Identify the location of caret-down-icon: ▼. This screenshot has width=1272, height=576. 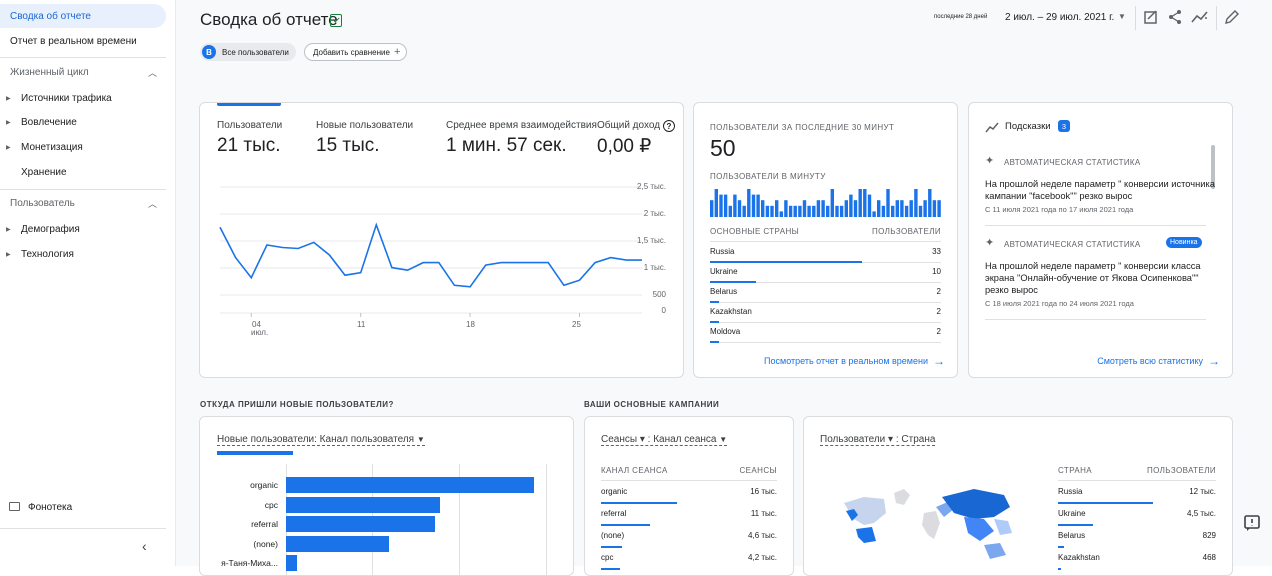
(1122, 16).